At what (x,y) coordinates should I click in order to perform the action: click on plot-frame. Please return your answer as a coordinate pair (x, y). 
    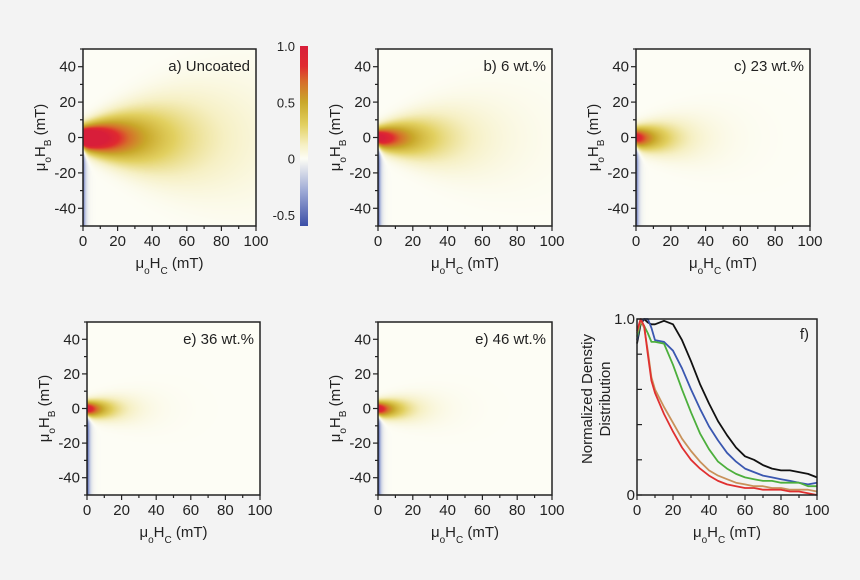
    Looking at the image, I should click on (169, 137).